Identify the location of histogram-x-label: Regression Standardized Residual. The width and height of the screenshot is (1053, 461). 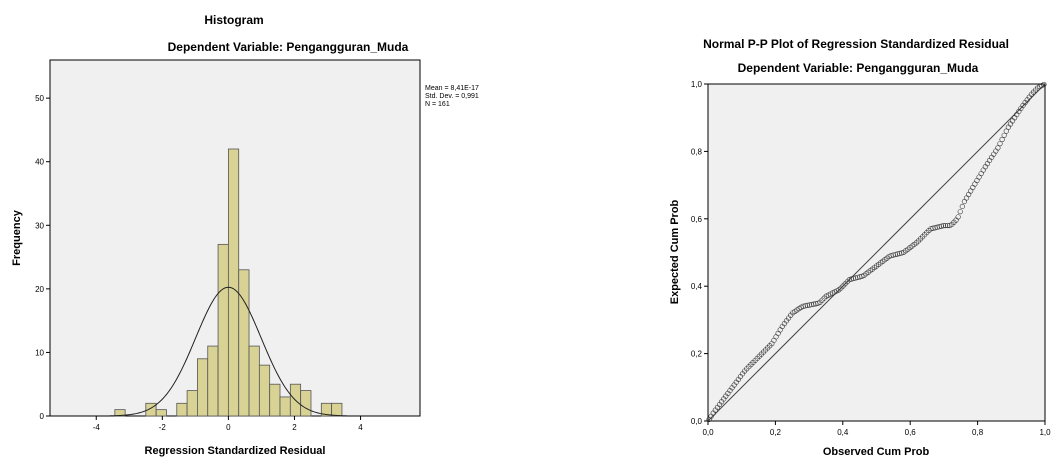
(235, 451).